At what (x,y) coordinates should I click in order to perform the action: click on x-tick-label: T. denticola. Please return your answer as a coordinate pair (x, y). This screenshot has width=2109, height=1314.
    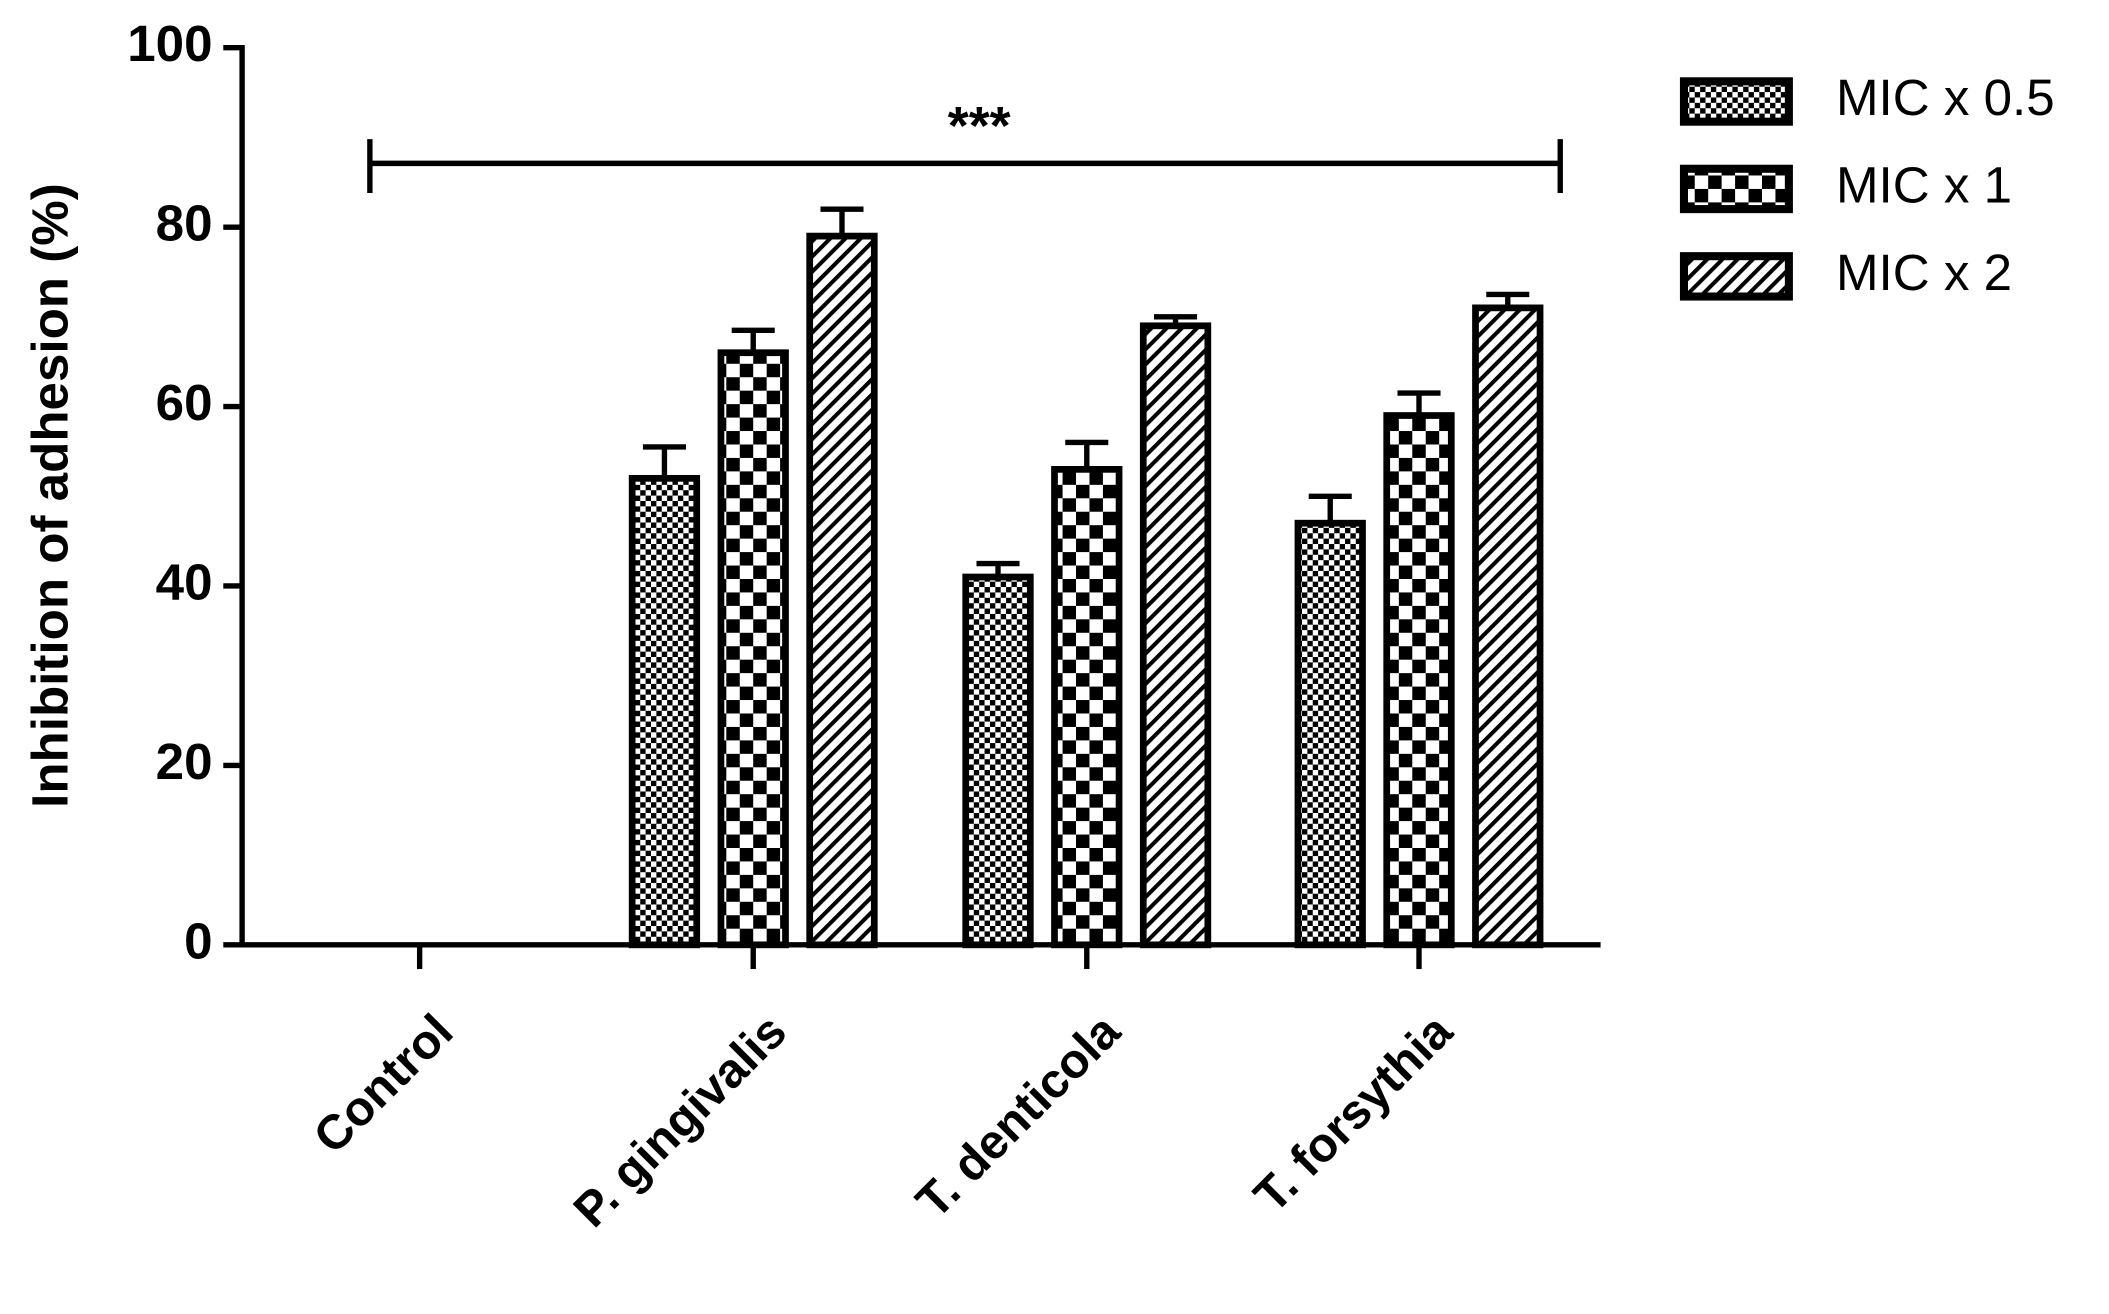
    Looking at the image, I should click on (1018, 1115).